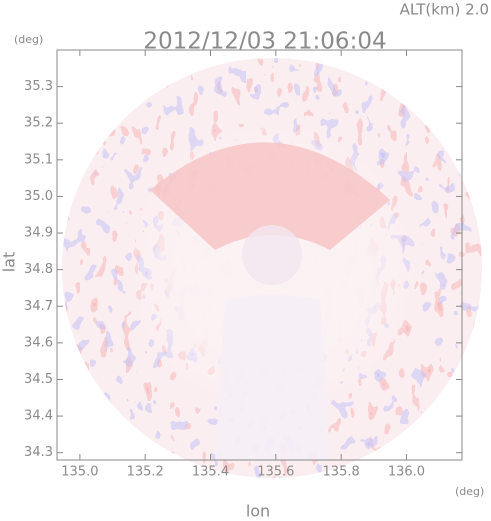 Image resolution: width=491 pixels, height=521 pixels. I want to click on y-axis-label: lat, so click(9, 262).